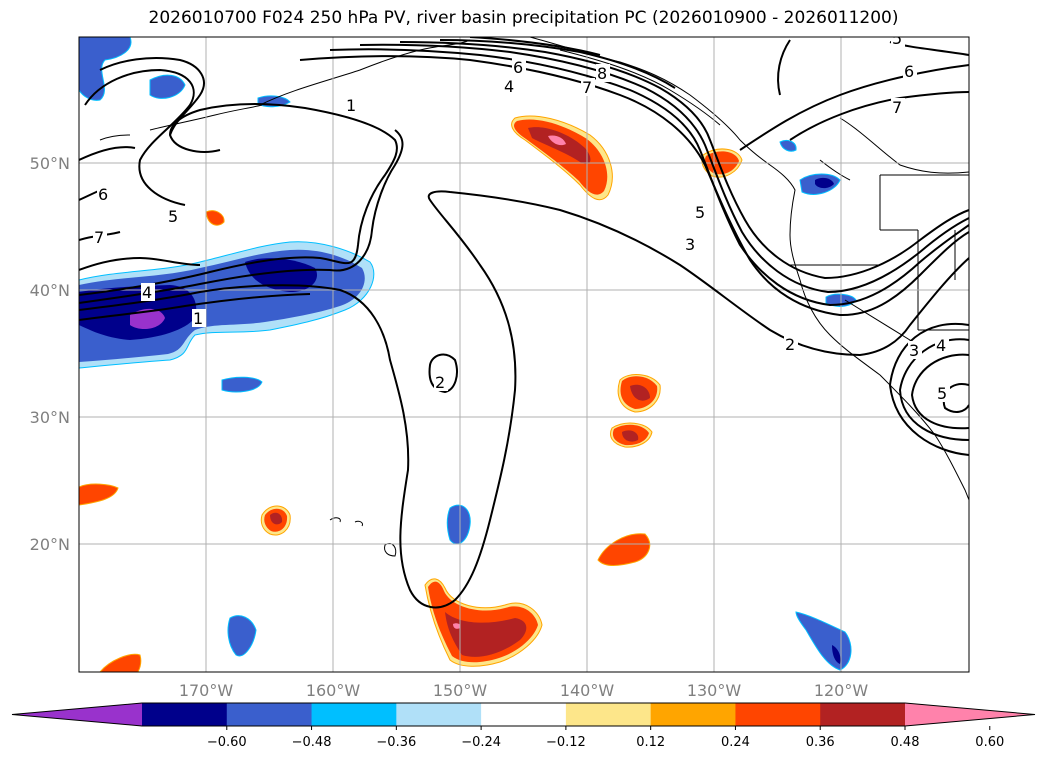 The height and width of the screenshot is (765, 1047). Describe the element at coordinates (396, 742) in the screenshot. I see `colorbar-tick-label: −0.36` at that location.